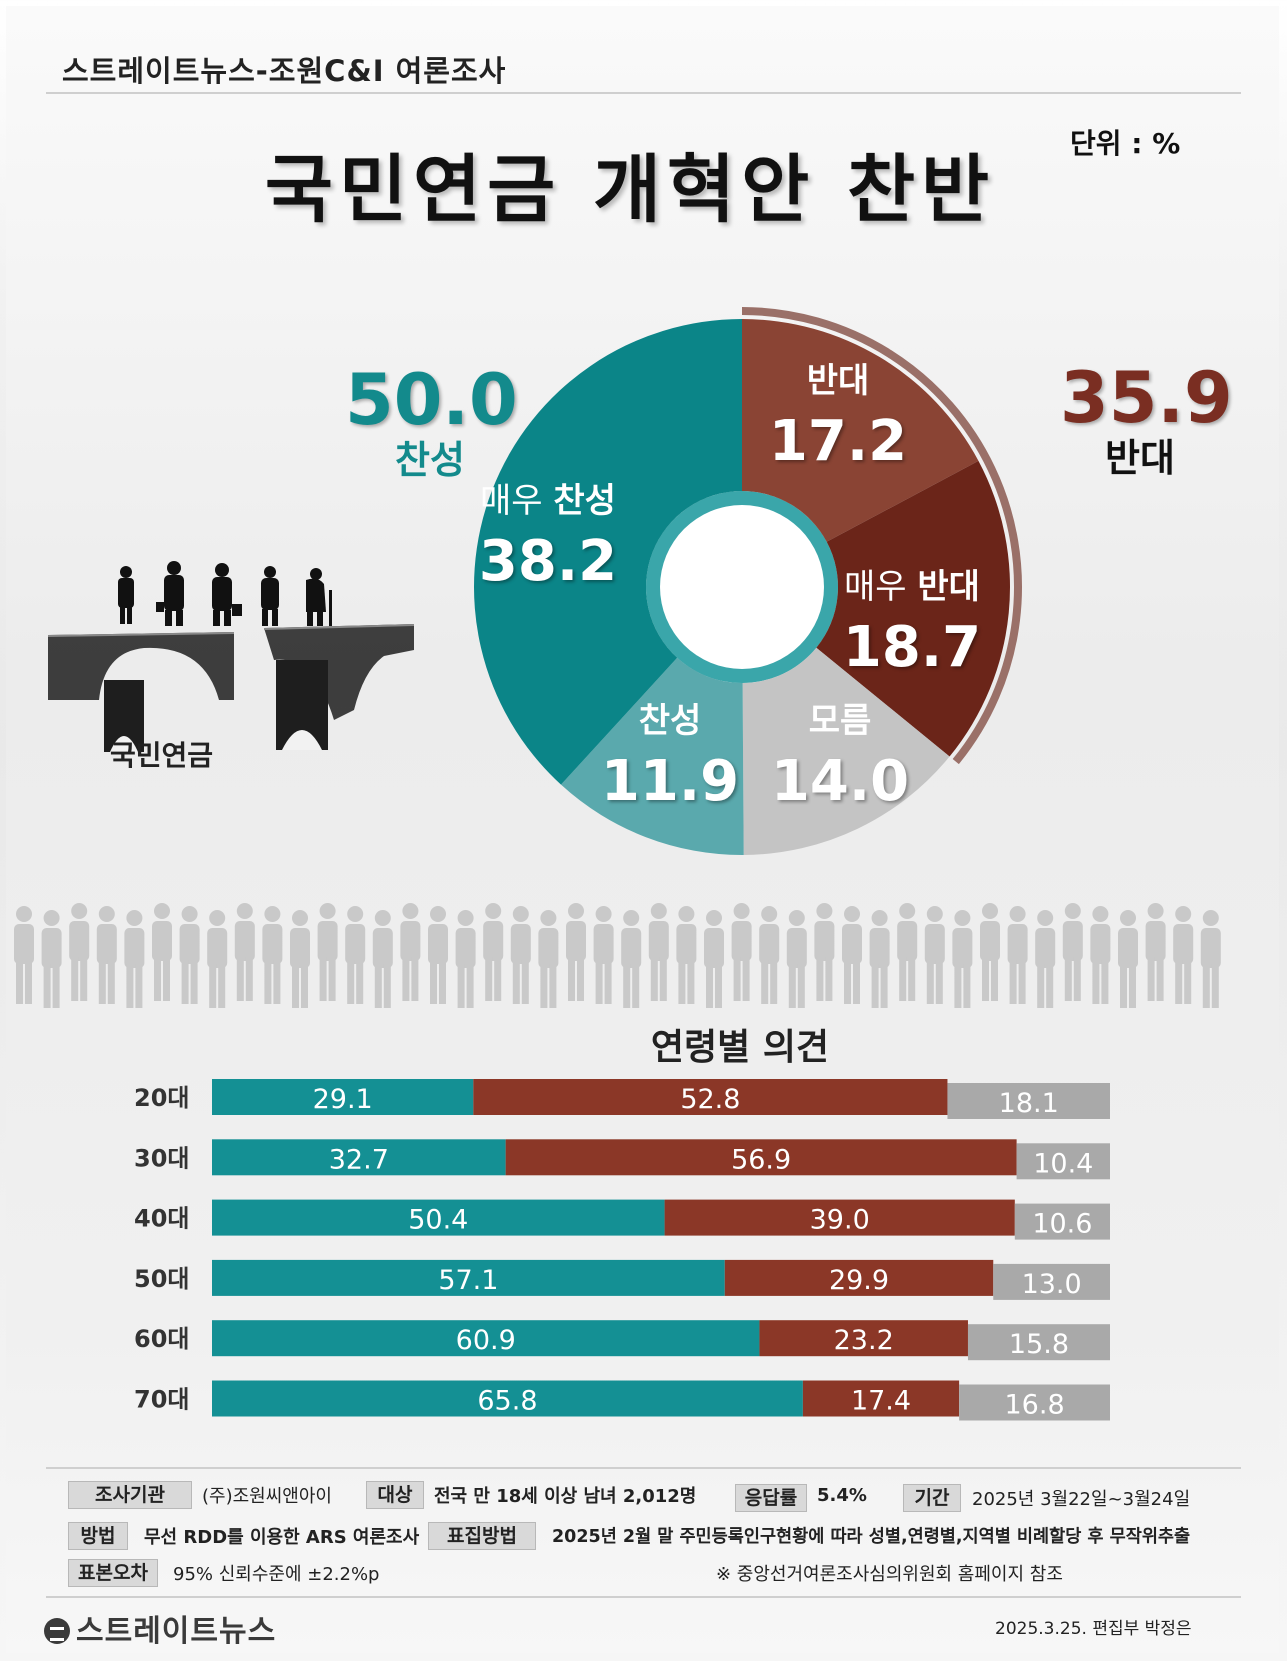 The height and width of the screenshot is (1661, 1287). Describe the element at coordinates (343, 1099) in the screenshot. I see `age-bar-value: 29.1` at that location.